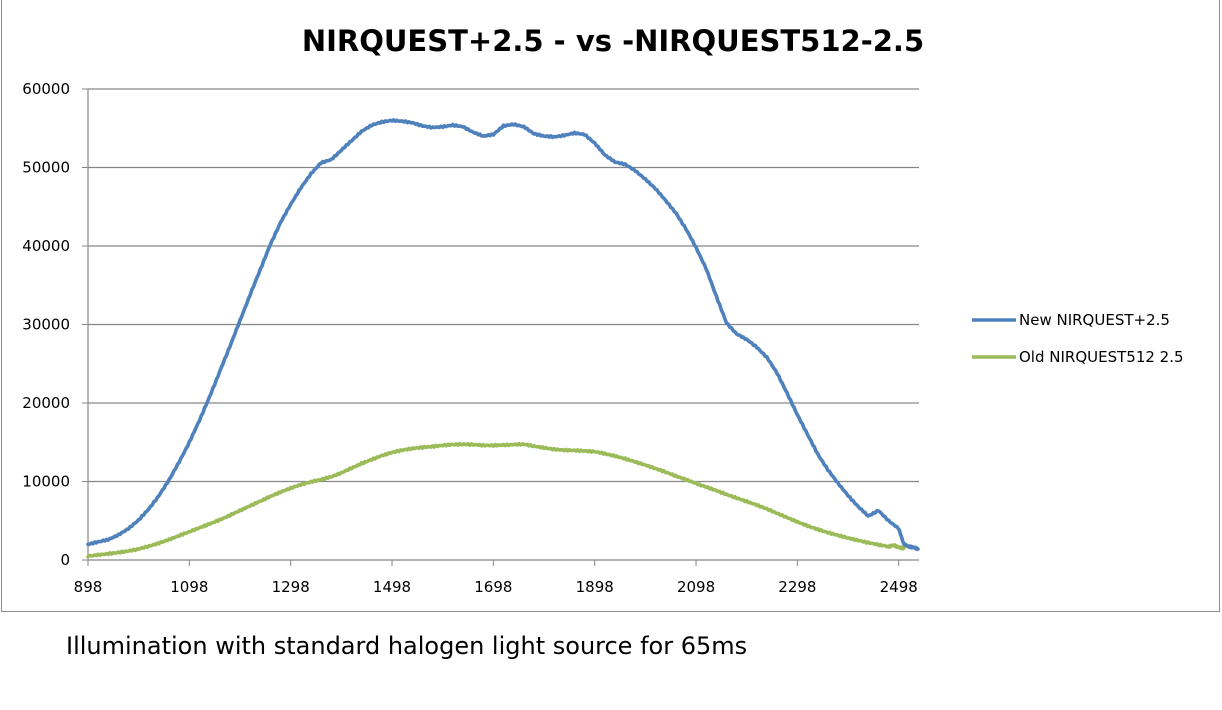 The width and height of the screenshot is (1222, 710). What do you see at coordinates (46, 168) in the screenshot?
I see `y-tick-label: 50000` at bounding box center [46, 168].